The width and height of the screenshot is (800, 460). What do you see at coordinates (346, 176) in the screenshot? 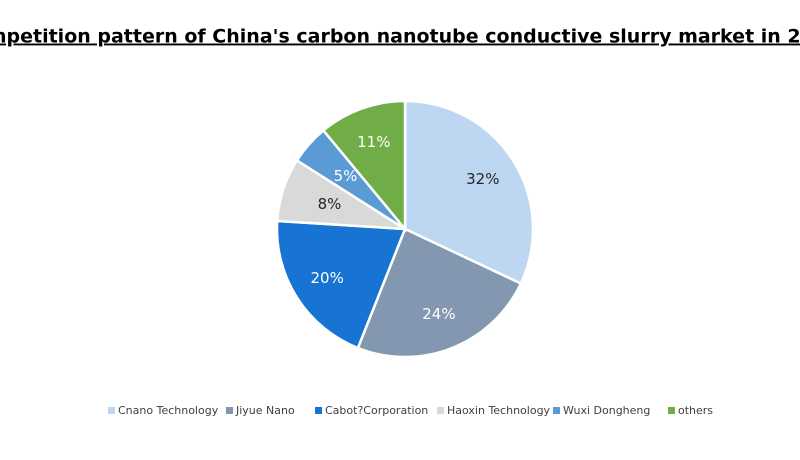
I see `data-label: 5%` at bounding box center [346, 176].